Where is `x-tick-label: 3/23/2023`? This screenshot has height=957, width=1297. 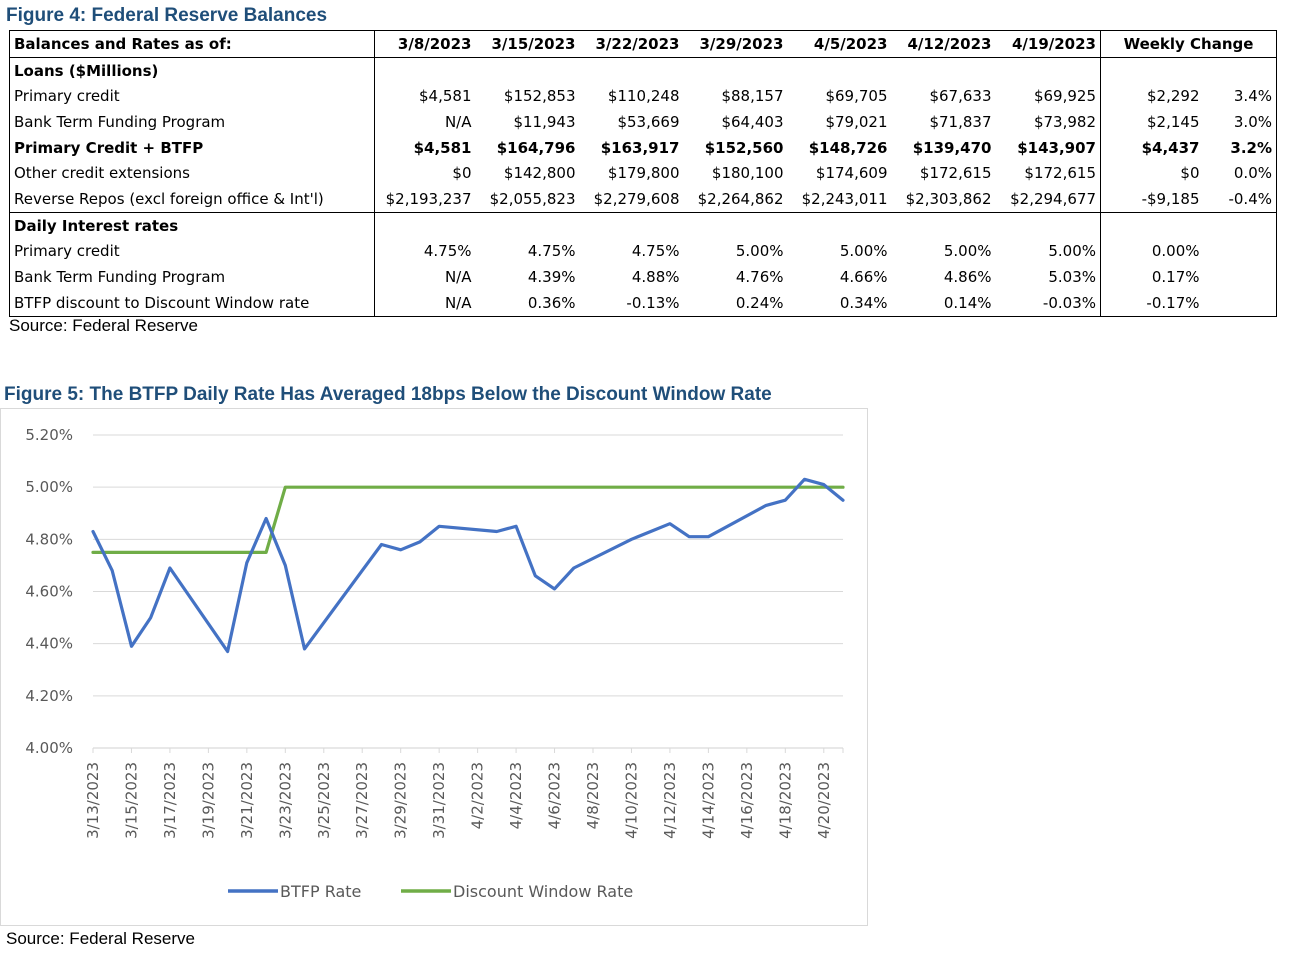 x-tick-label: 3/23/2023 is located at coordinates (285, 800).